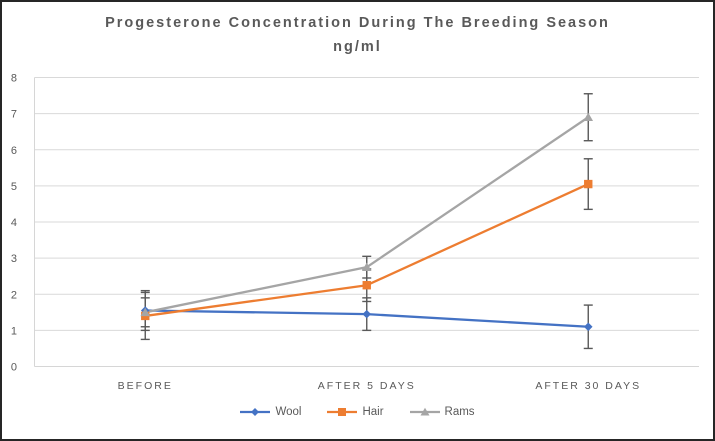 The image size is (715, 441). I want to click on legend-label: Hair, so click(373, 412).